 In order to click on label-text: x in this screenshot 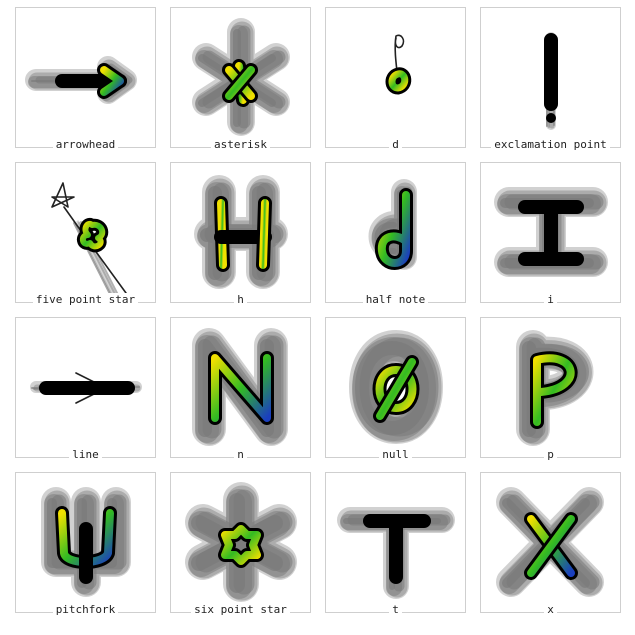, I will do `click(550, 609)`.